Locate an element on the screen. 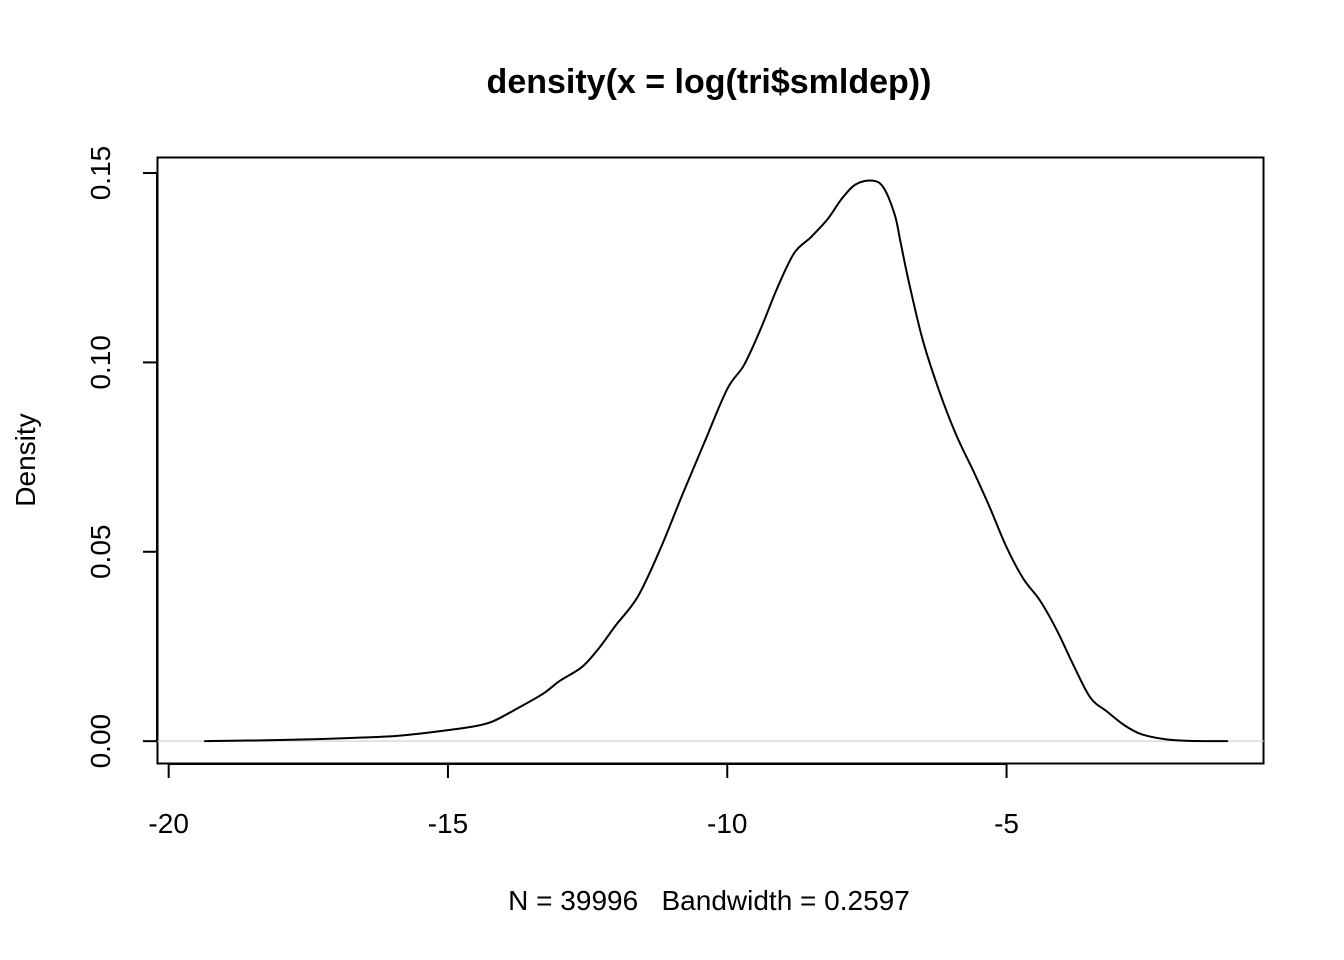 The width and height of the screenshot is (1344, 960). x-axis: -20 -15 -10 -5 is located at coordinates (583, 801).